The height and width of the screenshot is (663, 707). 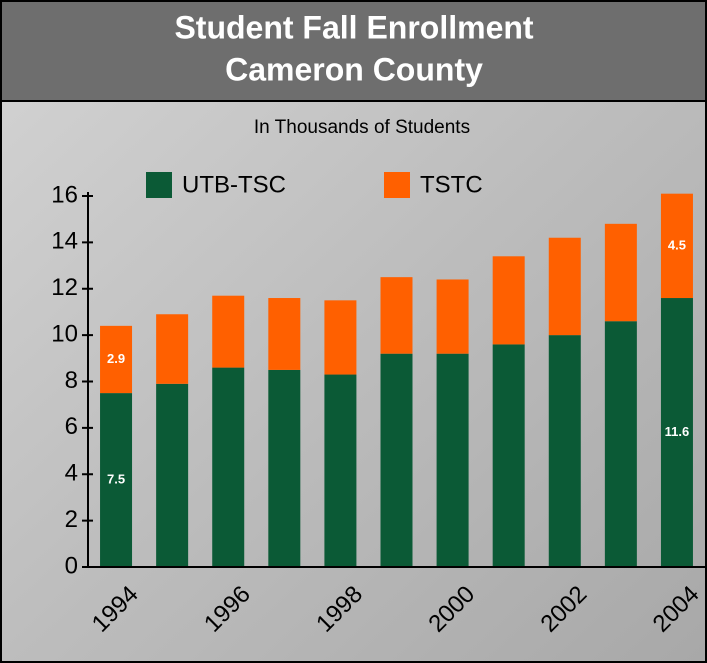 What do you see at coordinates (451, 184) in the screenshot?
I see `legend-label: TSTC` at bounding box center [451, 184].